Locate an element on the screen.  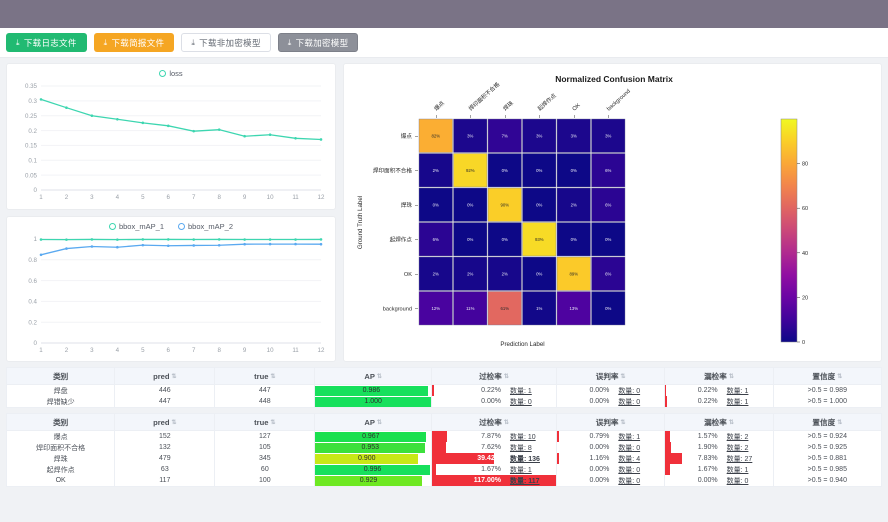
cell-miss-rate: 0.00% 数量: 0 is located at coordinates (719, 481).